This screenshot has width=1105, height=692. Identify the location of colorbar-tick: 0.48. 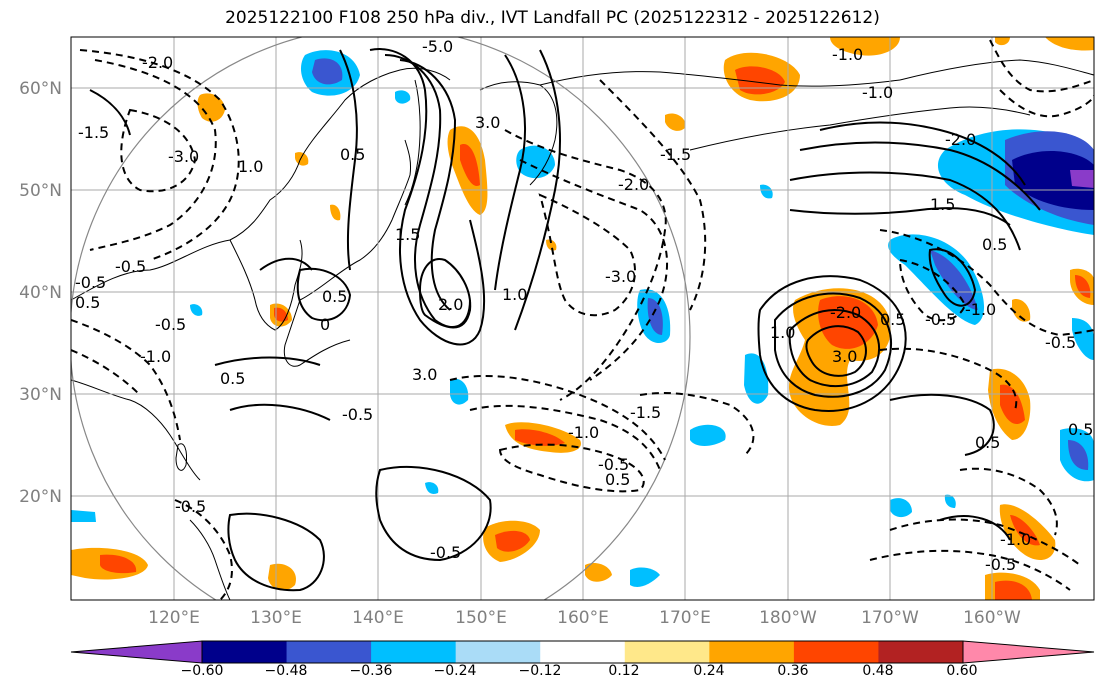
(877, 671).